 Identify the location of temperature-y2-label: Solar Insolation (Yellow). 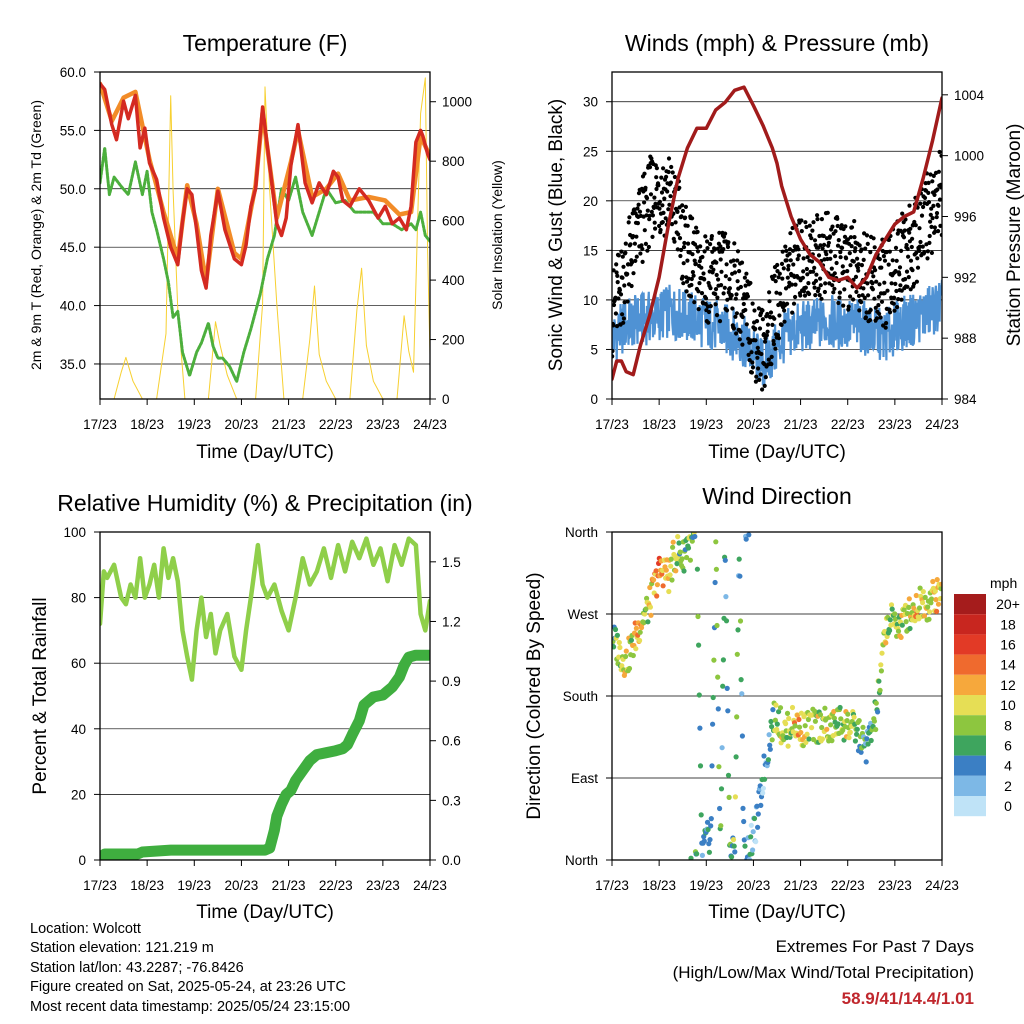
(497, 235).